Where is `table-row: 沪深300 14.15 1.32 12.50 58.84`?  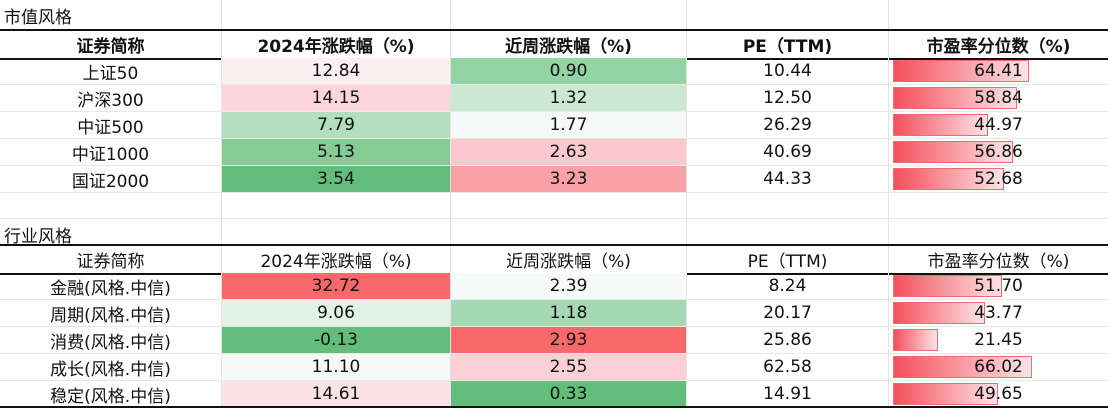 table-row: 沪深300 14.15 1.32 12.50 58.84 is located at coordinates (554, 98).